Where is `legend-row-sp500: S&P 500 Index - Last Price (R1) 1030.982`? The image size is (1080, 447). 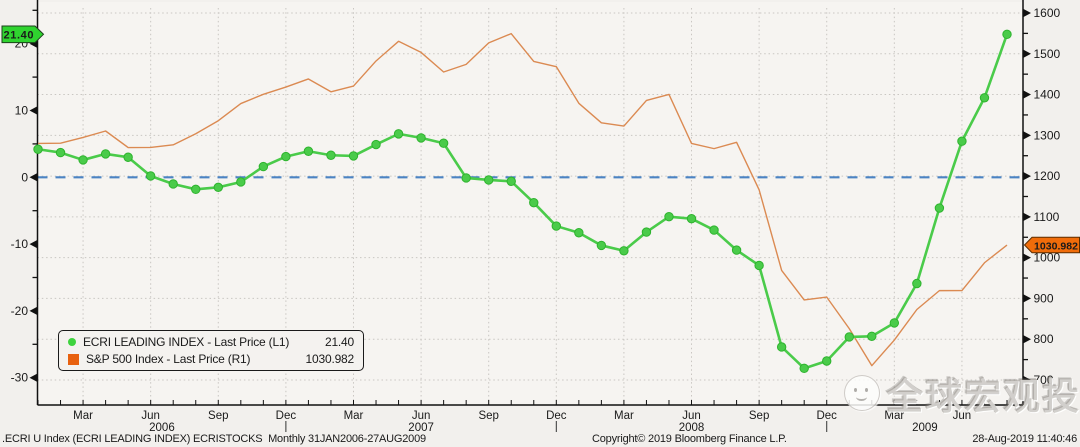 legend-row-sp500: S&P 500 Index - Last Price (R1) 1030.982 is located at coordinates (211, 359).